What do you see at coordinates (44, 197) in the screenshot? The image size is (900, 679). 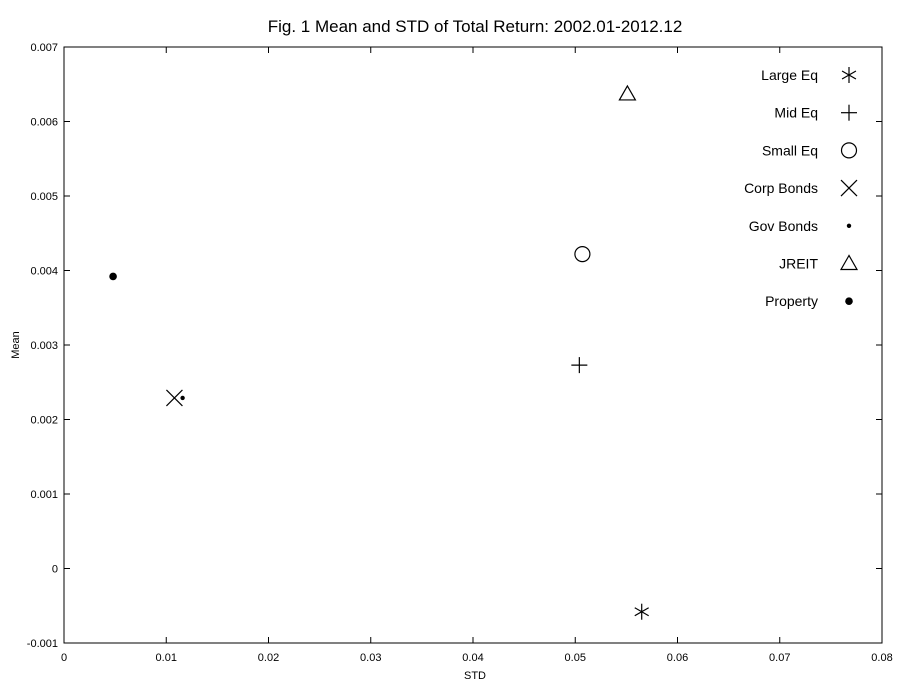 I see `y-tick-label: 0.005` at bounding box center [44, 197].